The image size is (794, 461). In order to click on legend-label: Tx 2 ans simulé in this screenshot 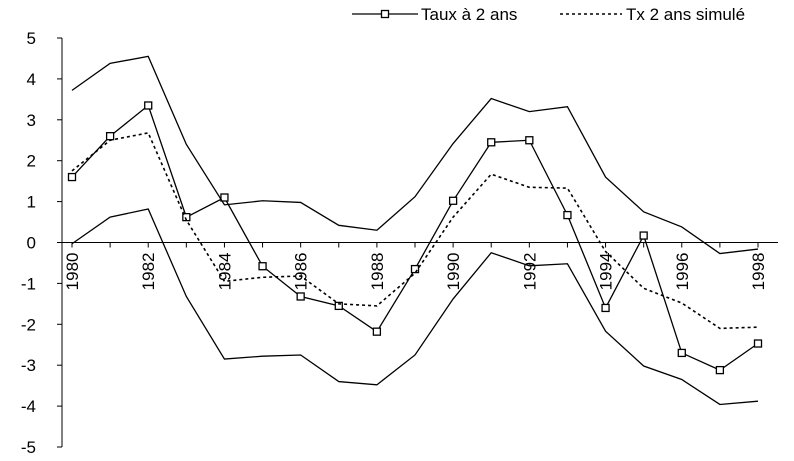, I will do `click(685, 14)`.